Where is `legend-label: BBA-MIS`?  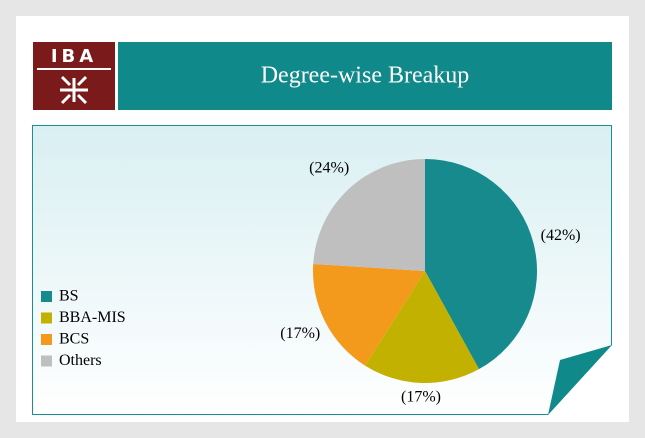
legend-label: BBA-MIS is located at coordinates (92, 317).